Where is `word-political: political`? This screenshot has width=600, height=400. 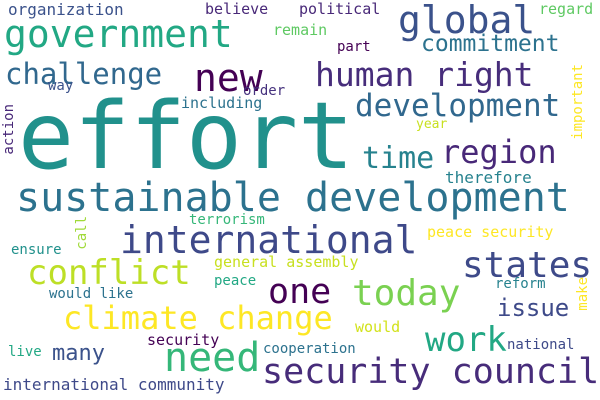 word-political: political is located at coordinates (340, 9).